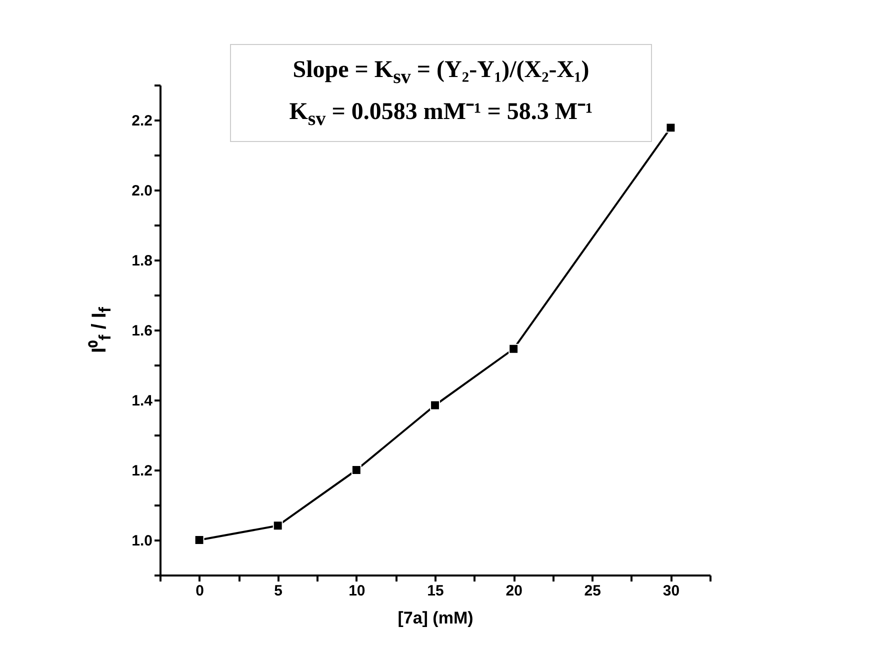  Describe the element at coordinates (278, 591) in the screenshot. I see `x-tick-label: 5` at that location.